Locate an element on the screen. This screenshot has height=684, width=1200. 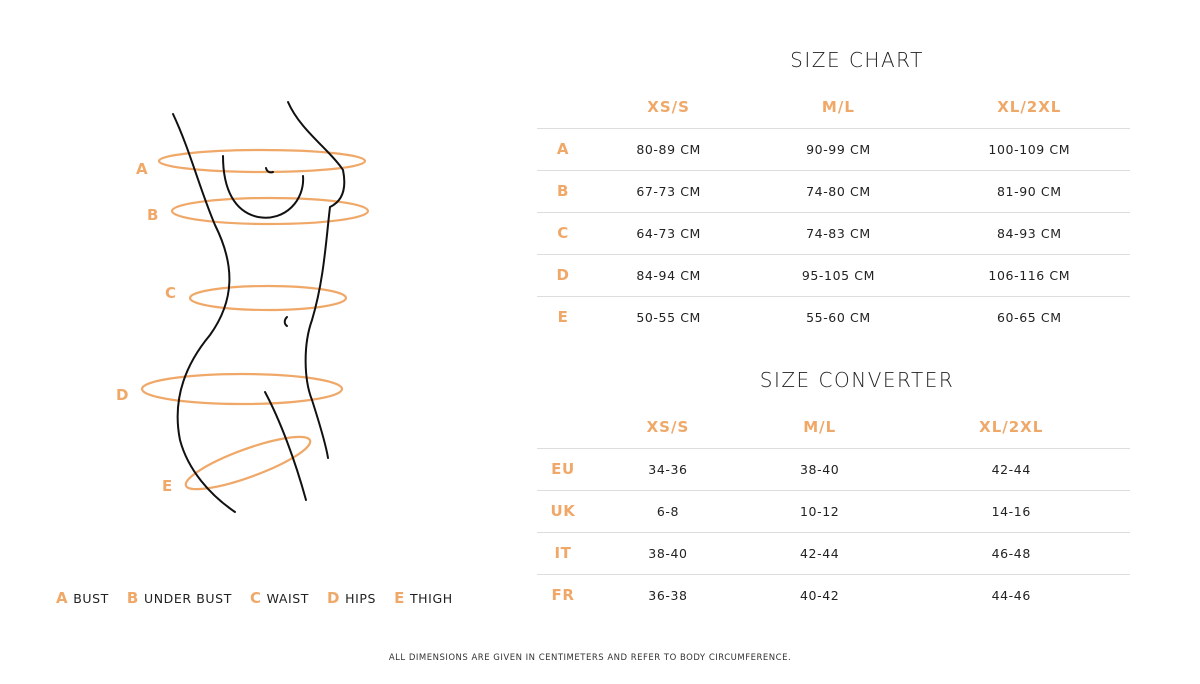
ring-d is located at coordinates (242, 389).